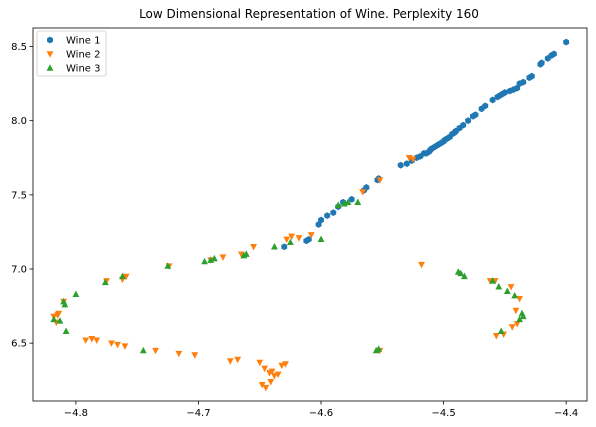 Image resolution: width=596 pixels, height=427 pixels. What do you see at coordinates (19, 121) in the screenshot?
I see `y-tick-label: 8.0` at bounding box center [19, 121].